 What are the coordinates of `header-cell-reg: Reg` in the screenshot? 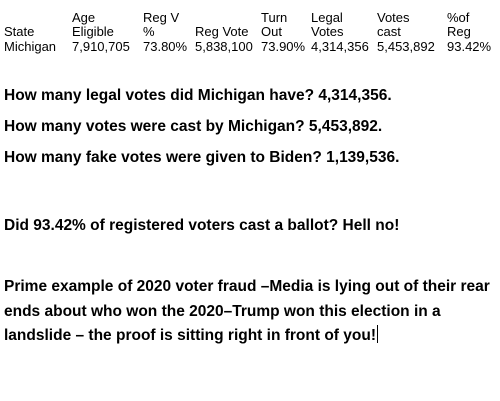 It's located at (459, 31).